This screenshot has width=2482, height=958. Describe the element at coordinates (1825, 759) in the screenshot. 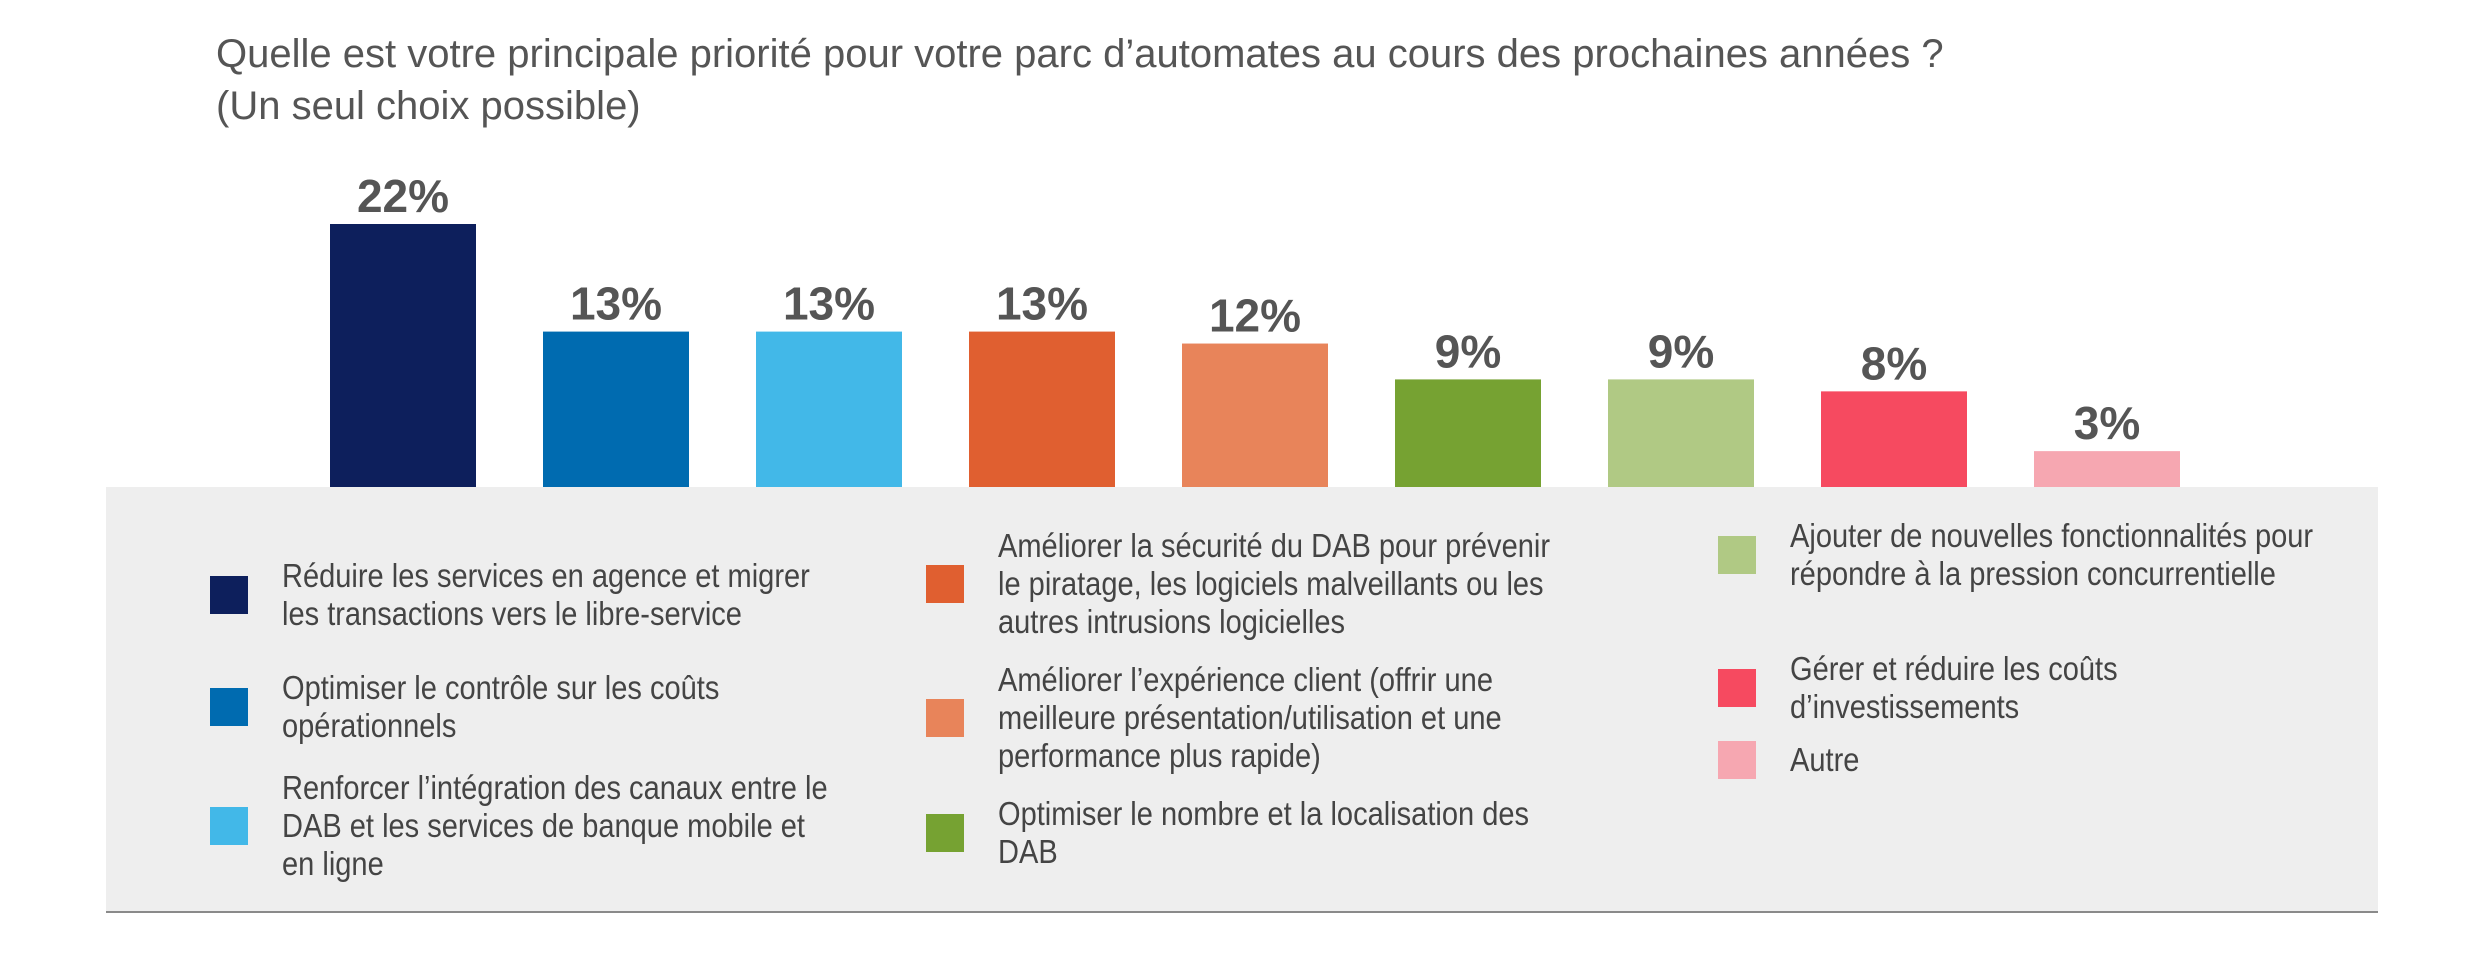

I see `legend-label: Autre` at that location.